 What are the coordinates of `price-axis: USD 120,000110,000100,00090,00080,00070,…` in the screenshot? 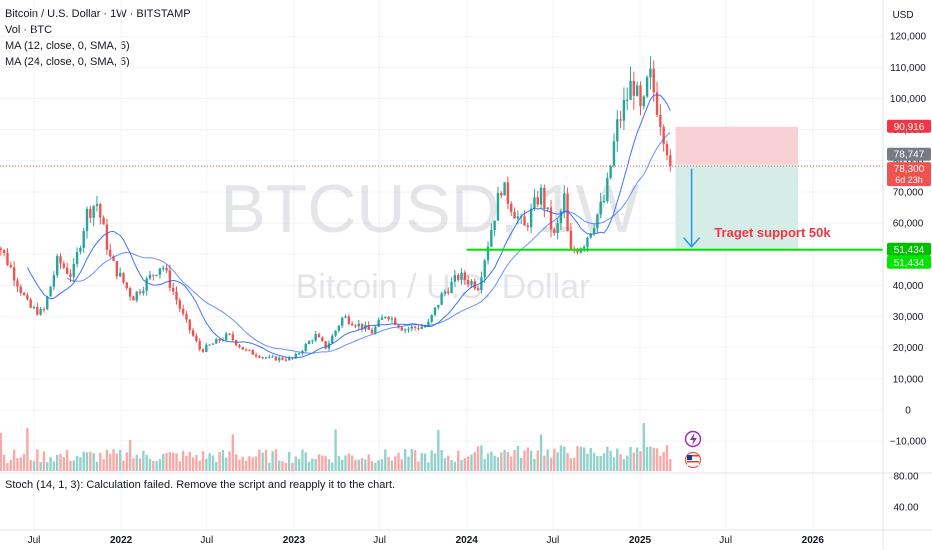 It's located at (906, 275).